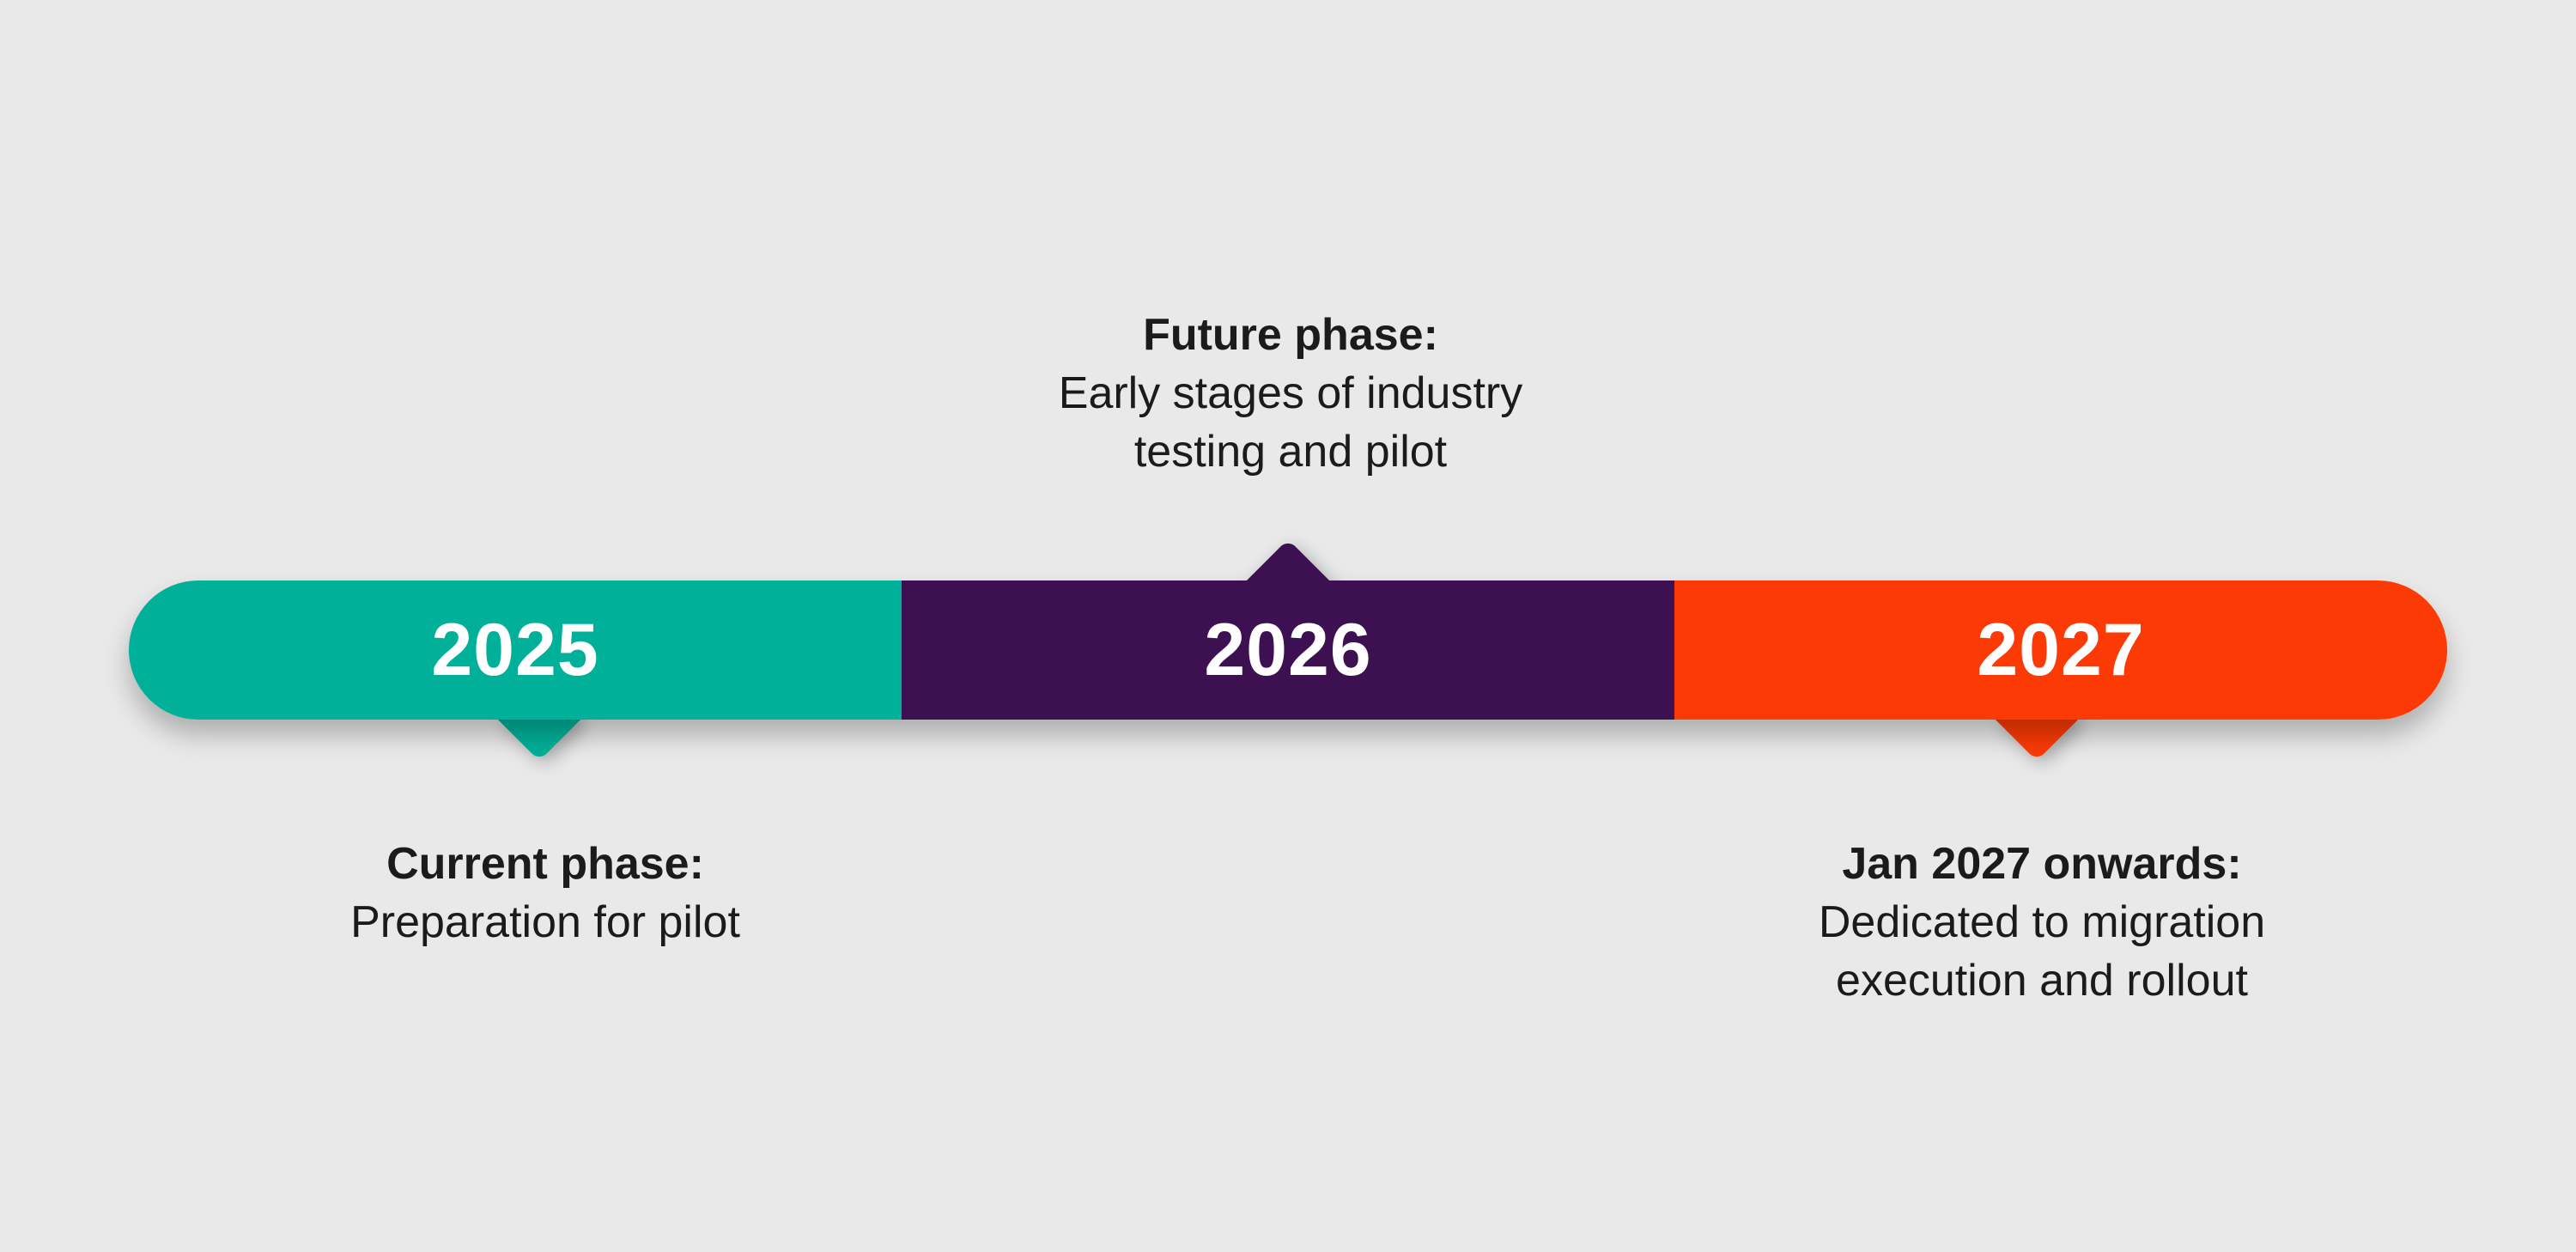  Describe the element at coordinates (2042, 864) in the screenshot. I see `annotation-jan-2027-title: Jan 2027 onwards:` at that location.